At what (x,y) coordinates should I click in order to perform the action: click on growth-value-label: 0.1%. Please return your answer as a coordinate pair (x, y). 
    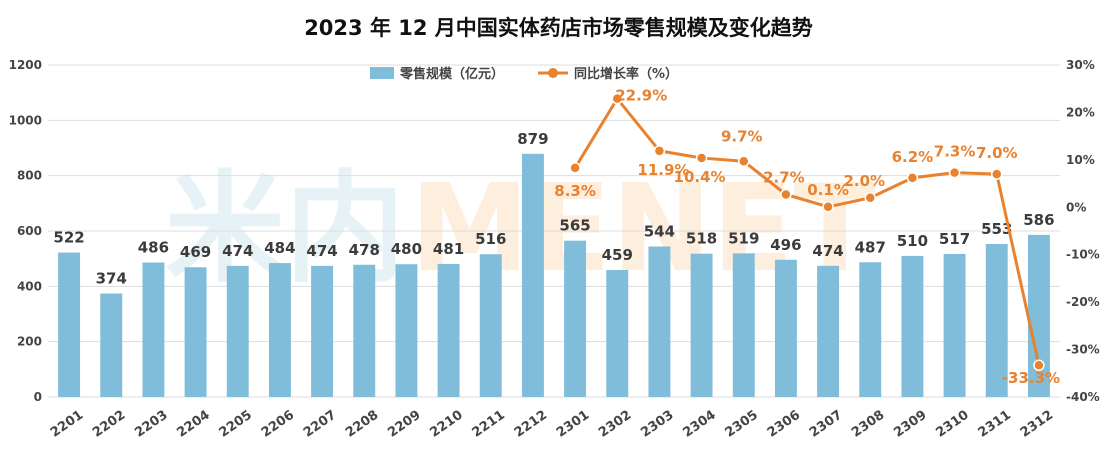
    Looking at the image, I should click on (828, 190).